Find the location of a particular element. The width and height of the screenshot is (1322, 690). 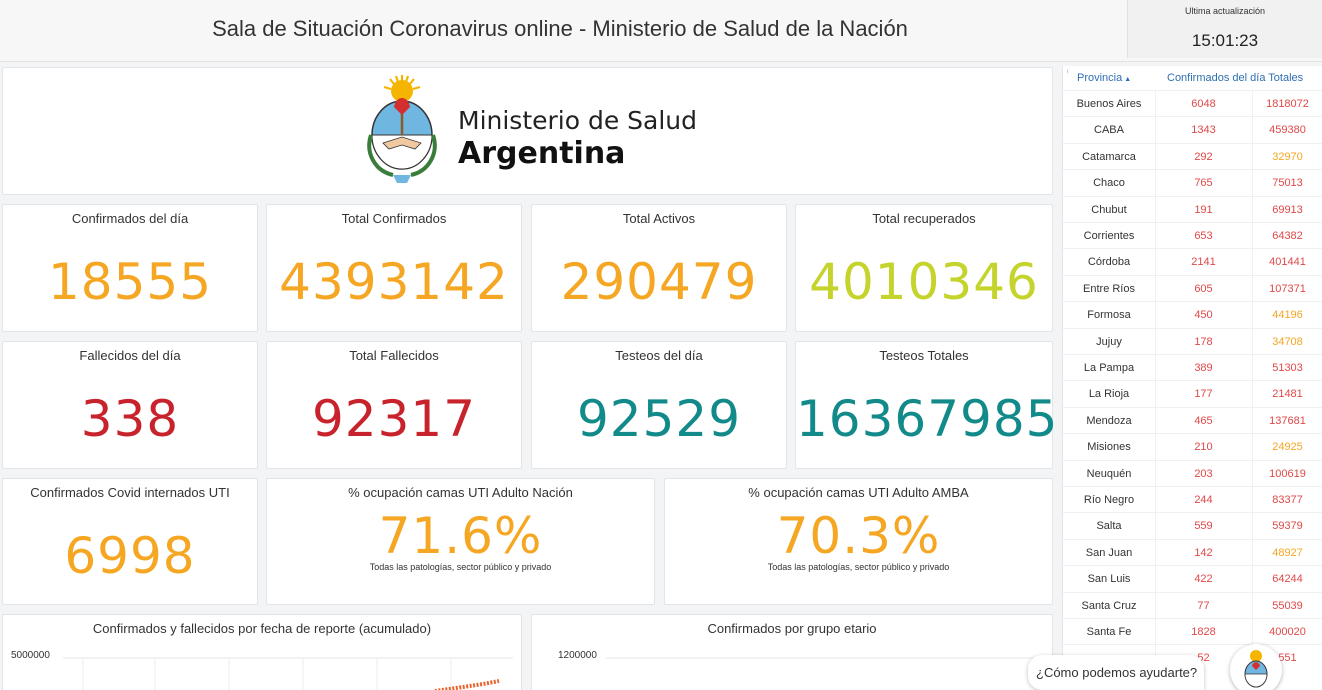

province-confirmed-total: 44196 is located at coordinates (1287, 315).